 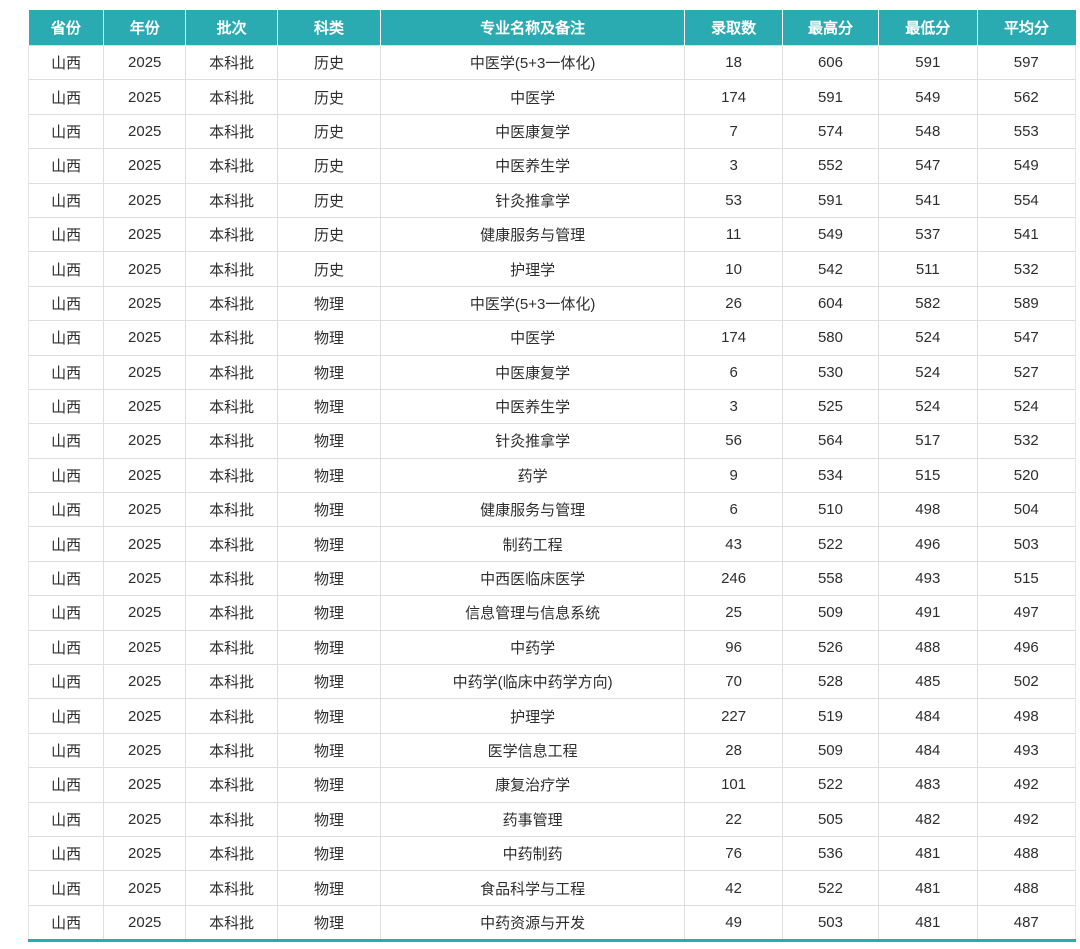 I want to click on table-row: 山西 2025 本科批 物理 护理学 227 519 484 498, so click(x=552, y=716).